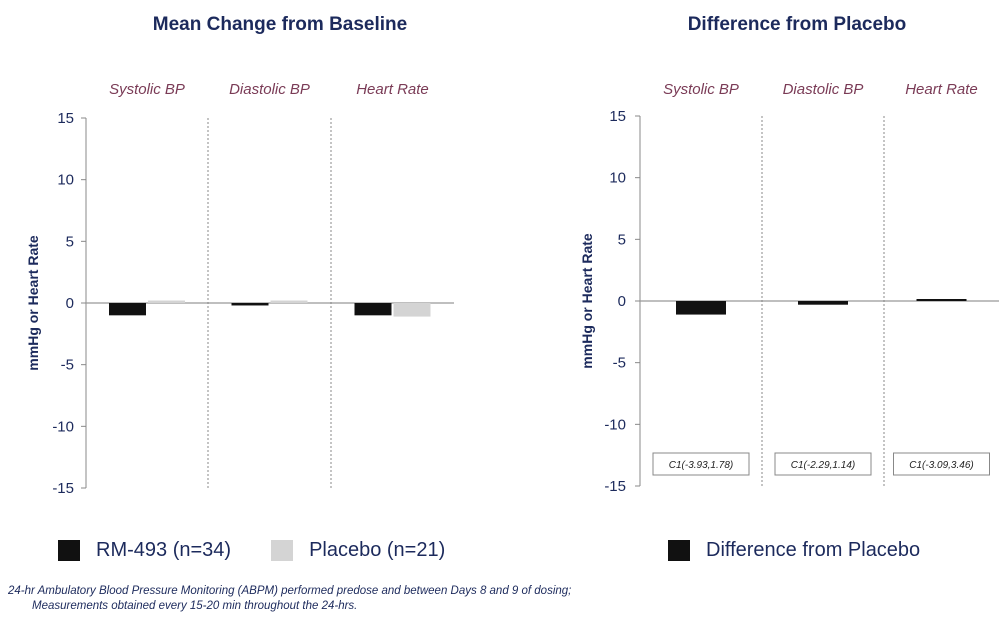  I want to click on chart-title-difference: Difference from Placebo, so click(797, 24).